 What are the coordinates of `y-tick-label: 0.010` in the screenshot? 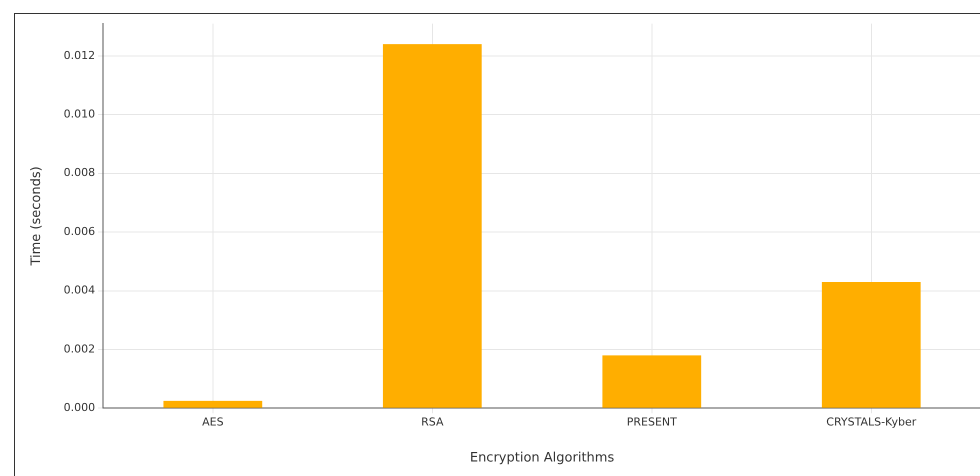 It's located at (80, 113).